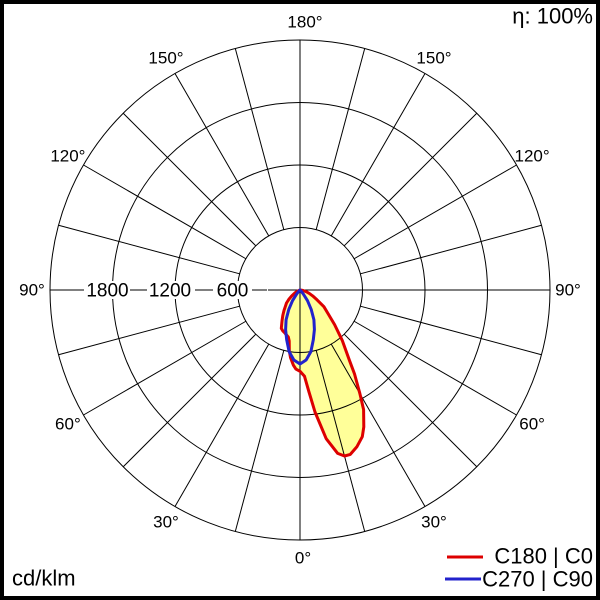 The width and height of the screenshot is (600, 600). What do you see at coordinates (537, 579) in the screenshot?
I see `legend-label-c270-c90: C270 | C90` at bounding box center [537, 579].